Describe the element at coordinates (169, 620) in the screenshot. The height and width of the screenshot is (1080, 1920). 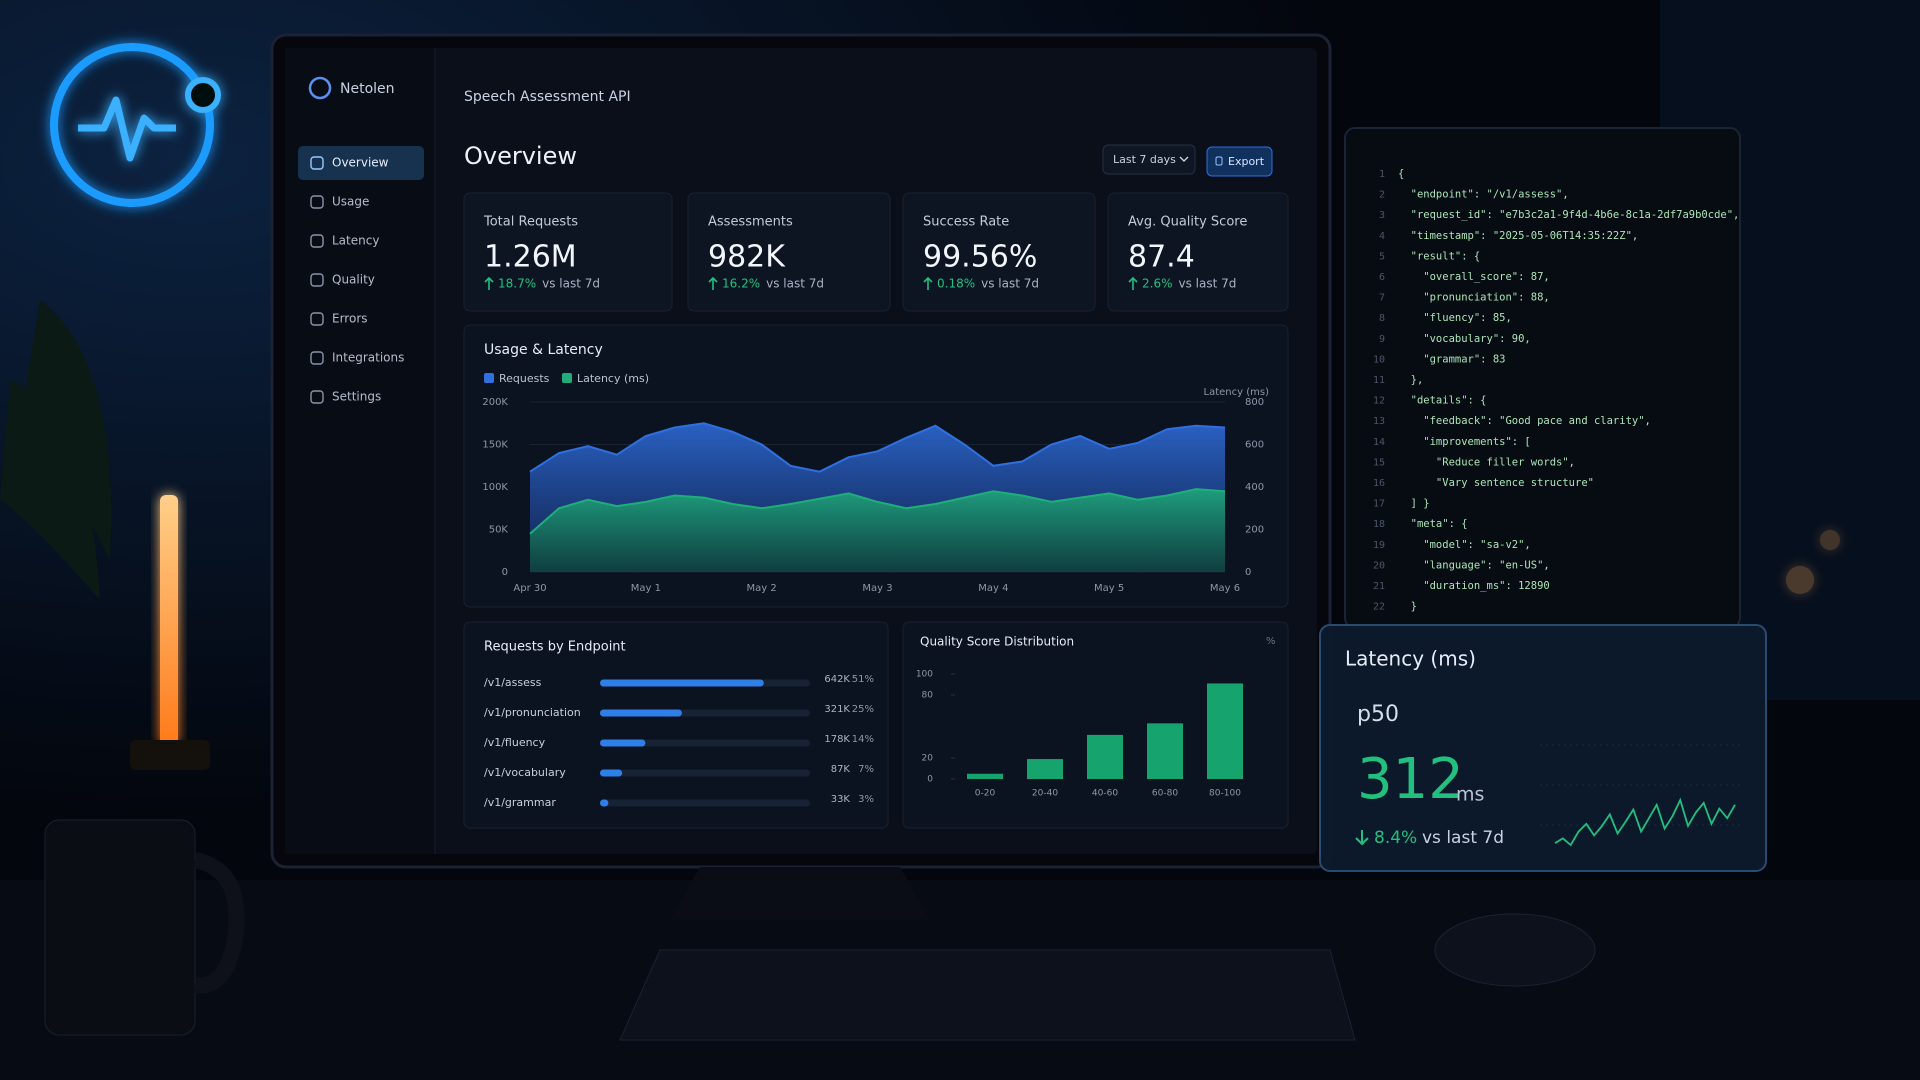
I see `lamp` at that location.